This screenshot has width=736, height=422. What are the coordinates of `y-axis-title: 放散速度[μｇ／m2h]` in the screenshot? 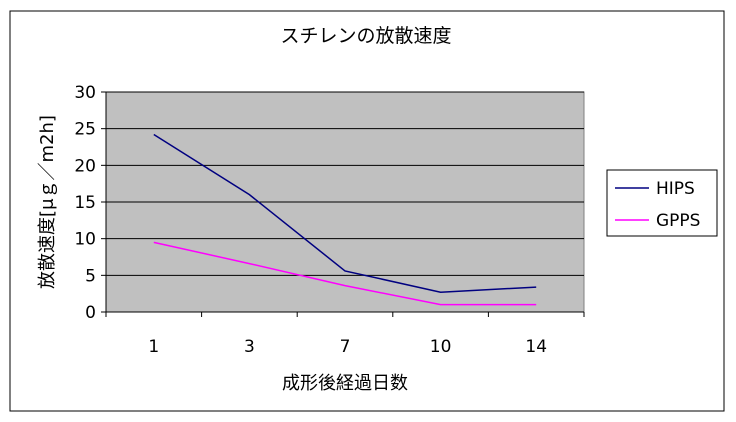 It's located at (47, 202).